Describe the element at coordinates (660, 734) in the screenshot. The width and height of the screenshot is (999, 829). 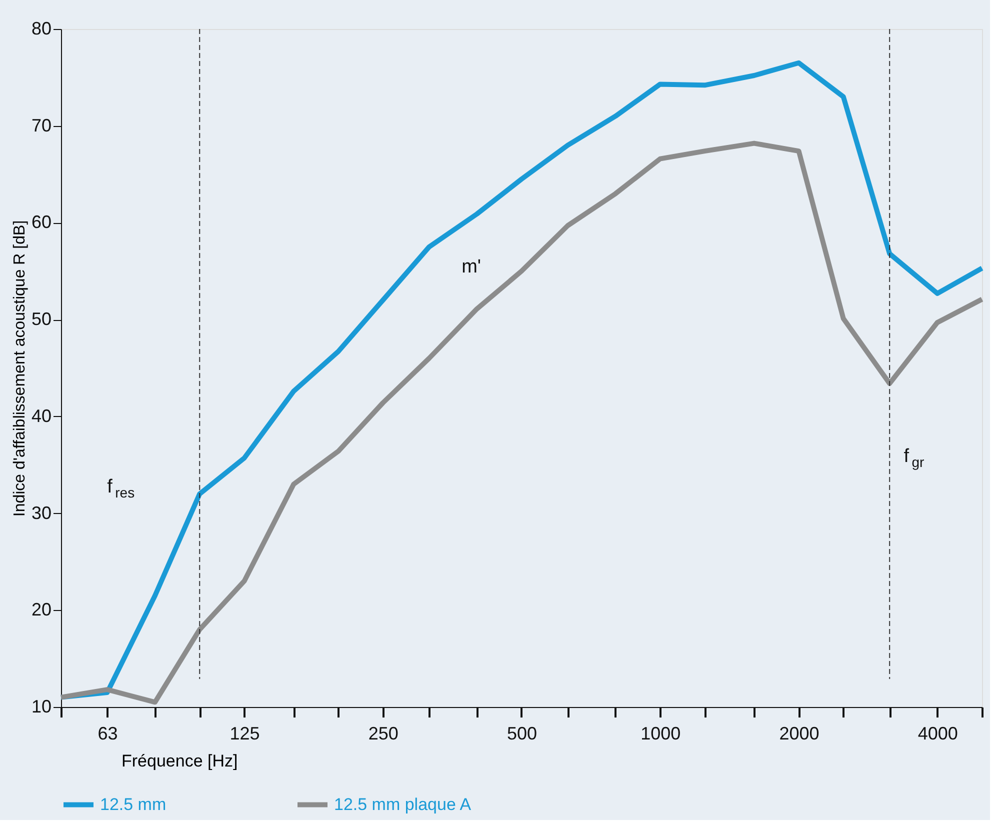
I see `x-tick-label: 1000` at that location.